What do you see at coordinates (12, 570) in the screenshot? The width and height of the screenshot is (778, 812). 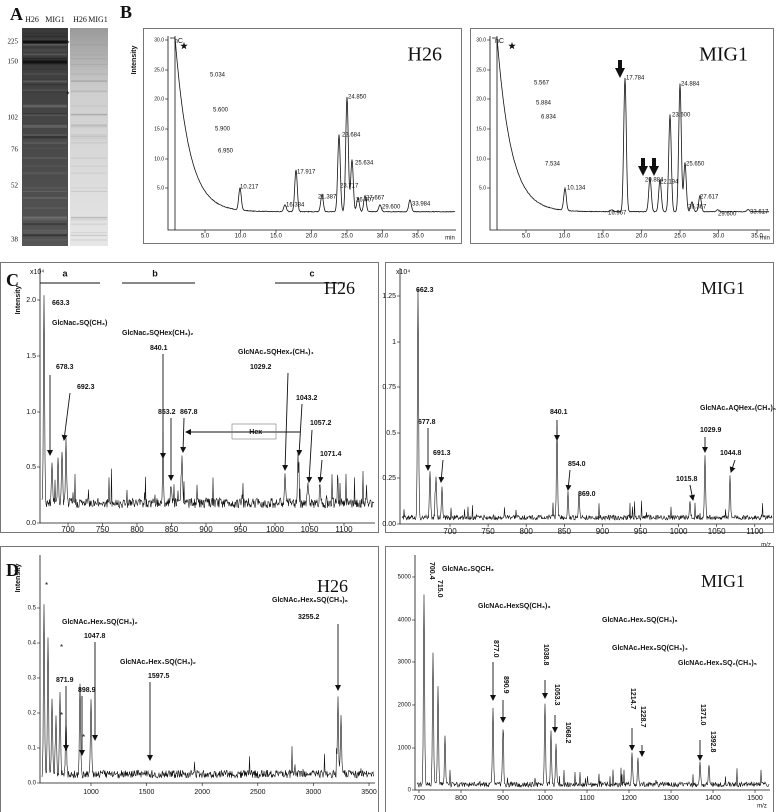 I see `panel-label: D` at bounding box center [12, 570].